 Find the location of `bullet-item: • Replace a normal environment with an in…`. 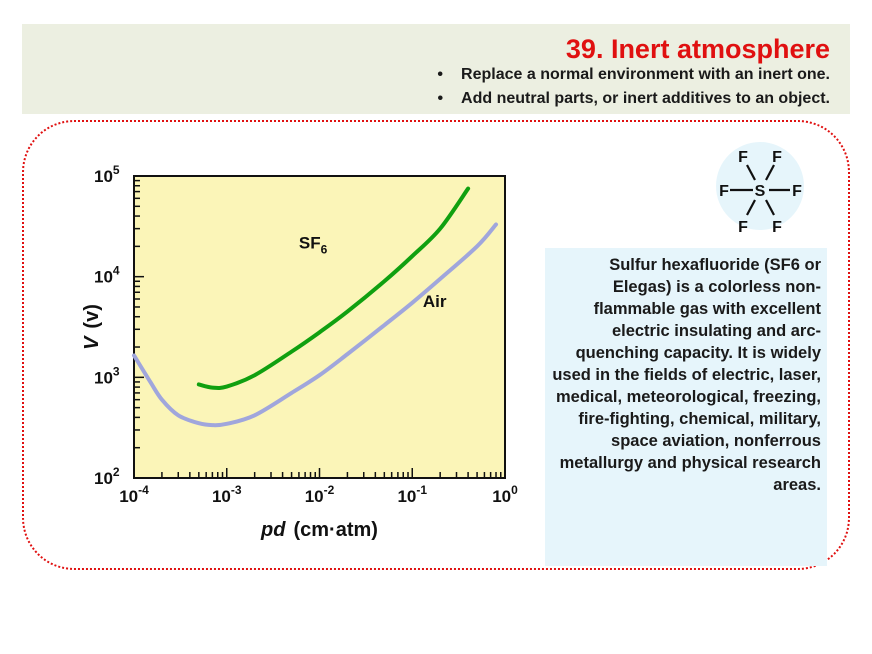

bullet-item: • Replace a normal environment with an in… is located at coordinates (633, 75).